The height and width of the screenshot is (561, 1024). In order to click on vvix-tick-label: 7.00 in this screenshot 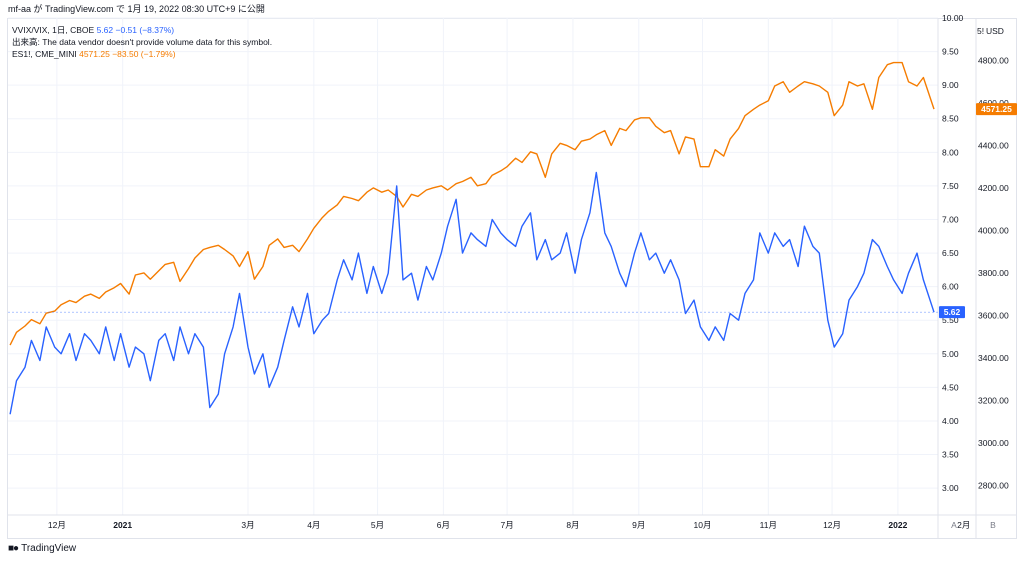, I will do `click(950, 219)`.